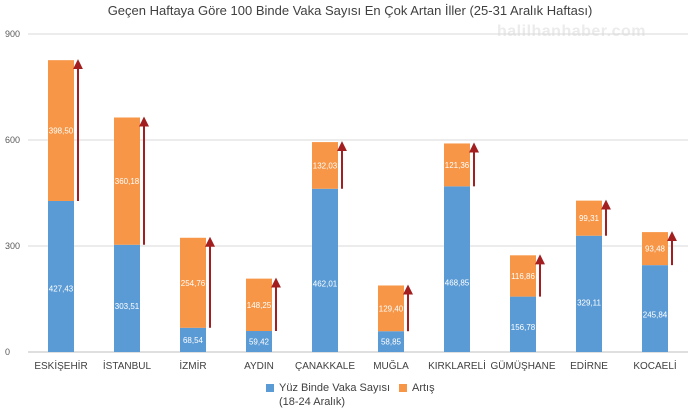 Image resolution: width=700 pixels, height=420 pixels. I want to click on data-label-increase: 148,25, so click(259, 305).